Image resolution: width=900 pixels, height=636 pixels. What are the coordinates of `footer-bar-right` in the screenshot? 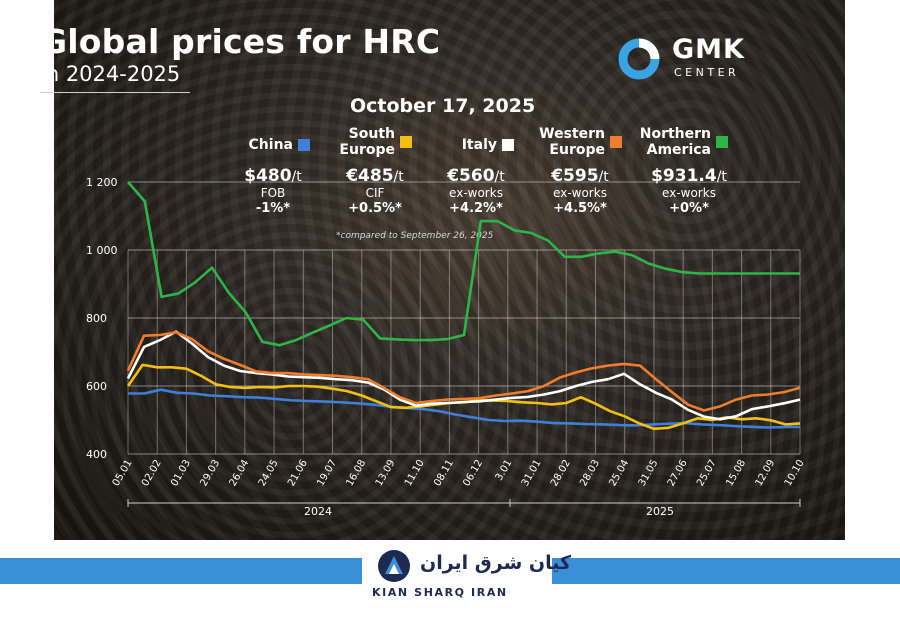 It's located at (726, 571).